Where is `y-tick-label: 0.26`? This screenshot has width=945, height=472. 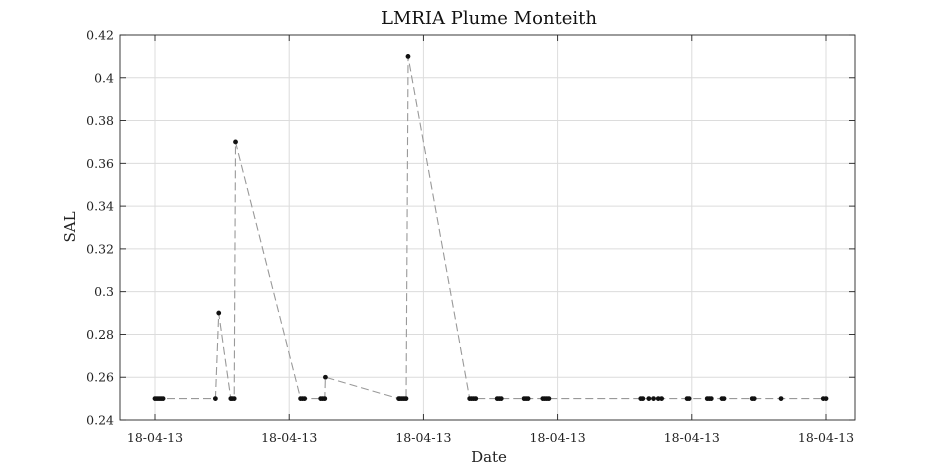 y-tick-label: 0.26 is located at coordinates (100, 377).